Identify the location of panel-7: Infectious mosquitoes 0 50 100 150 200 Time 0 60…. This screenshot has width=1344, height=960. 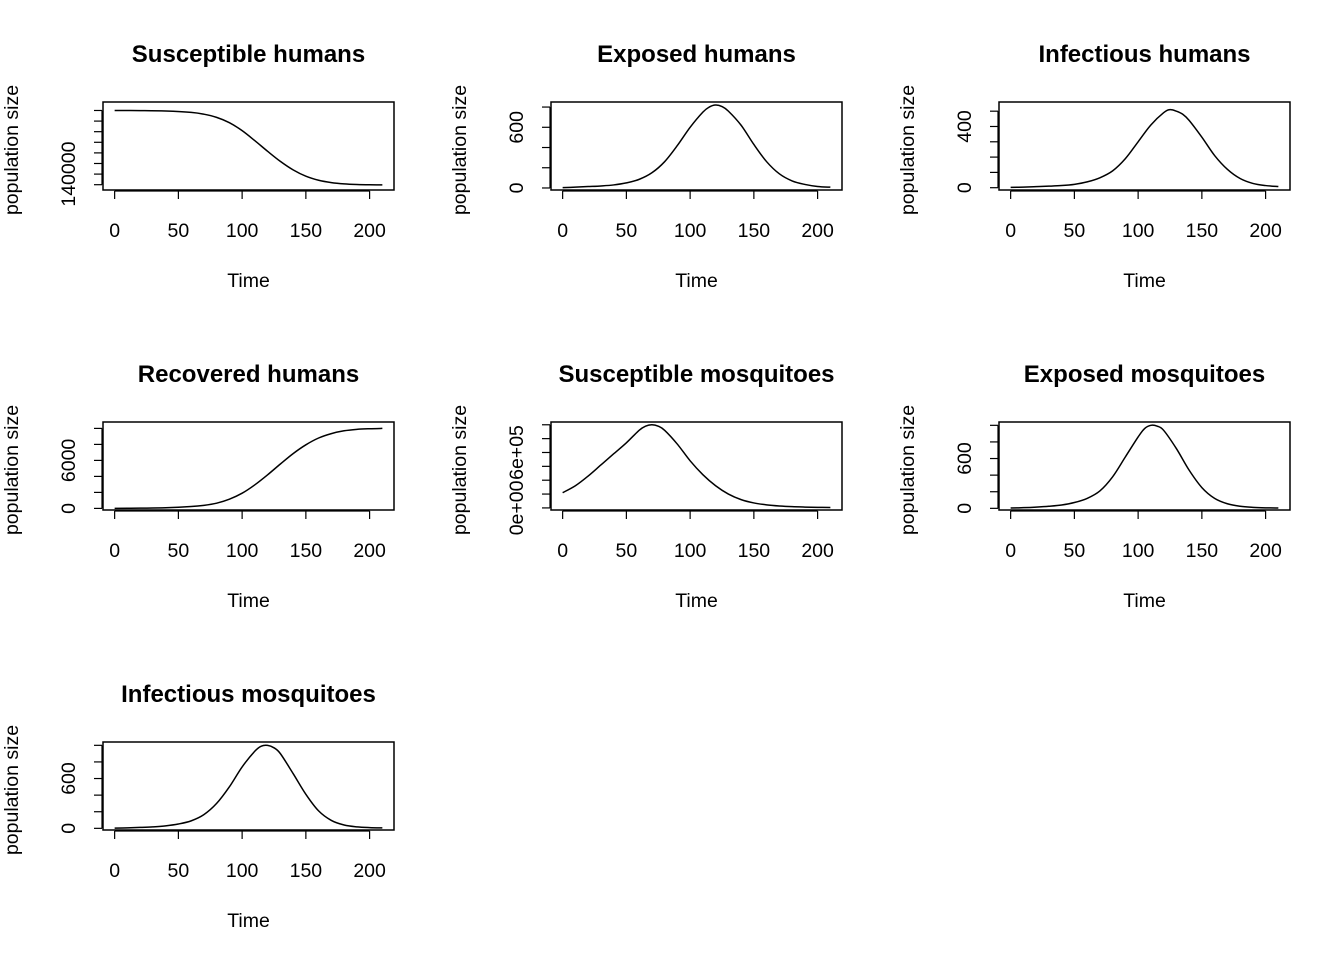
(198, 806).